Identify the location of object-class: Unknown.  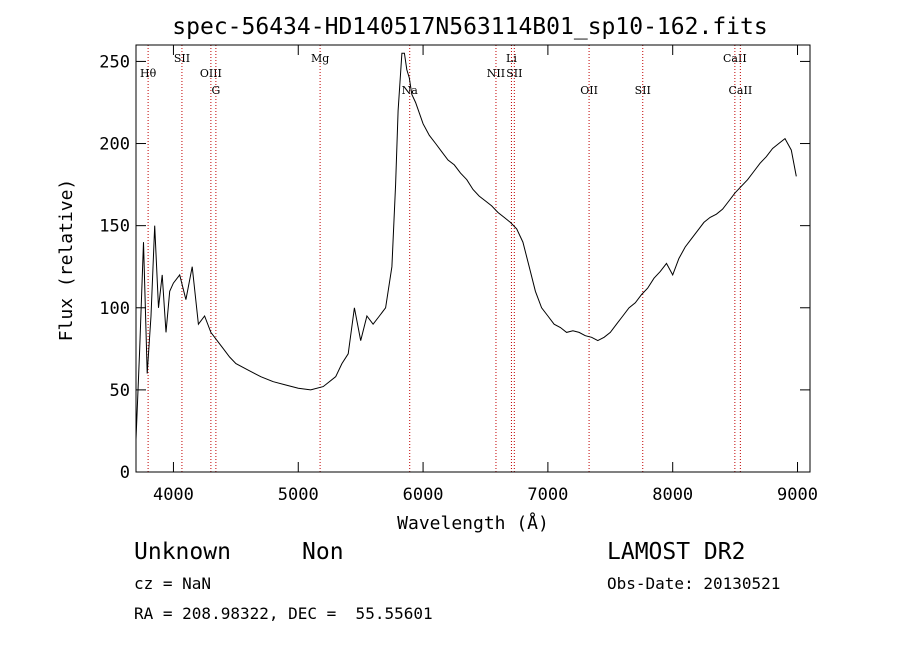
(182, 552).